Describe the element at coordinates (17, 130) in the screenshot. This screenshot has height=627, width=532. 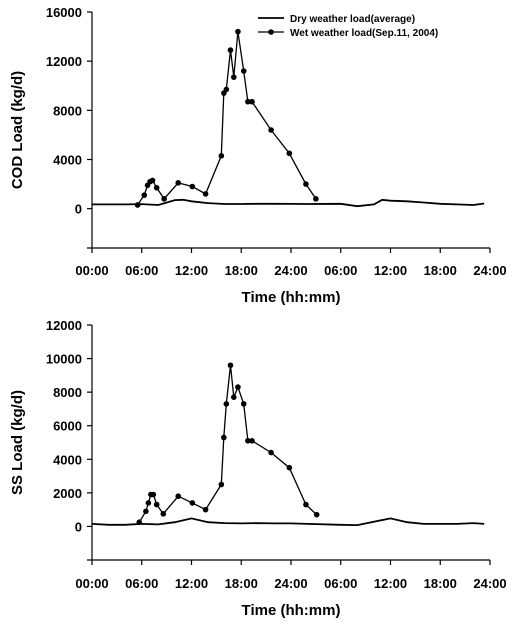
I see `y-axis-label: COD Load (kg/d)` at that location.